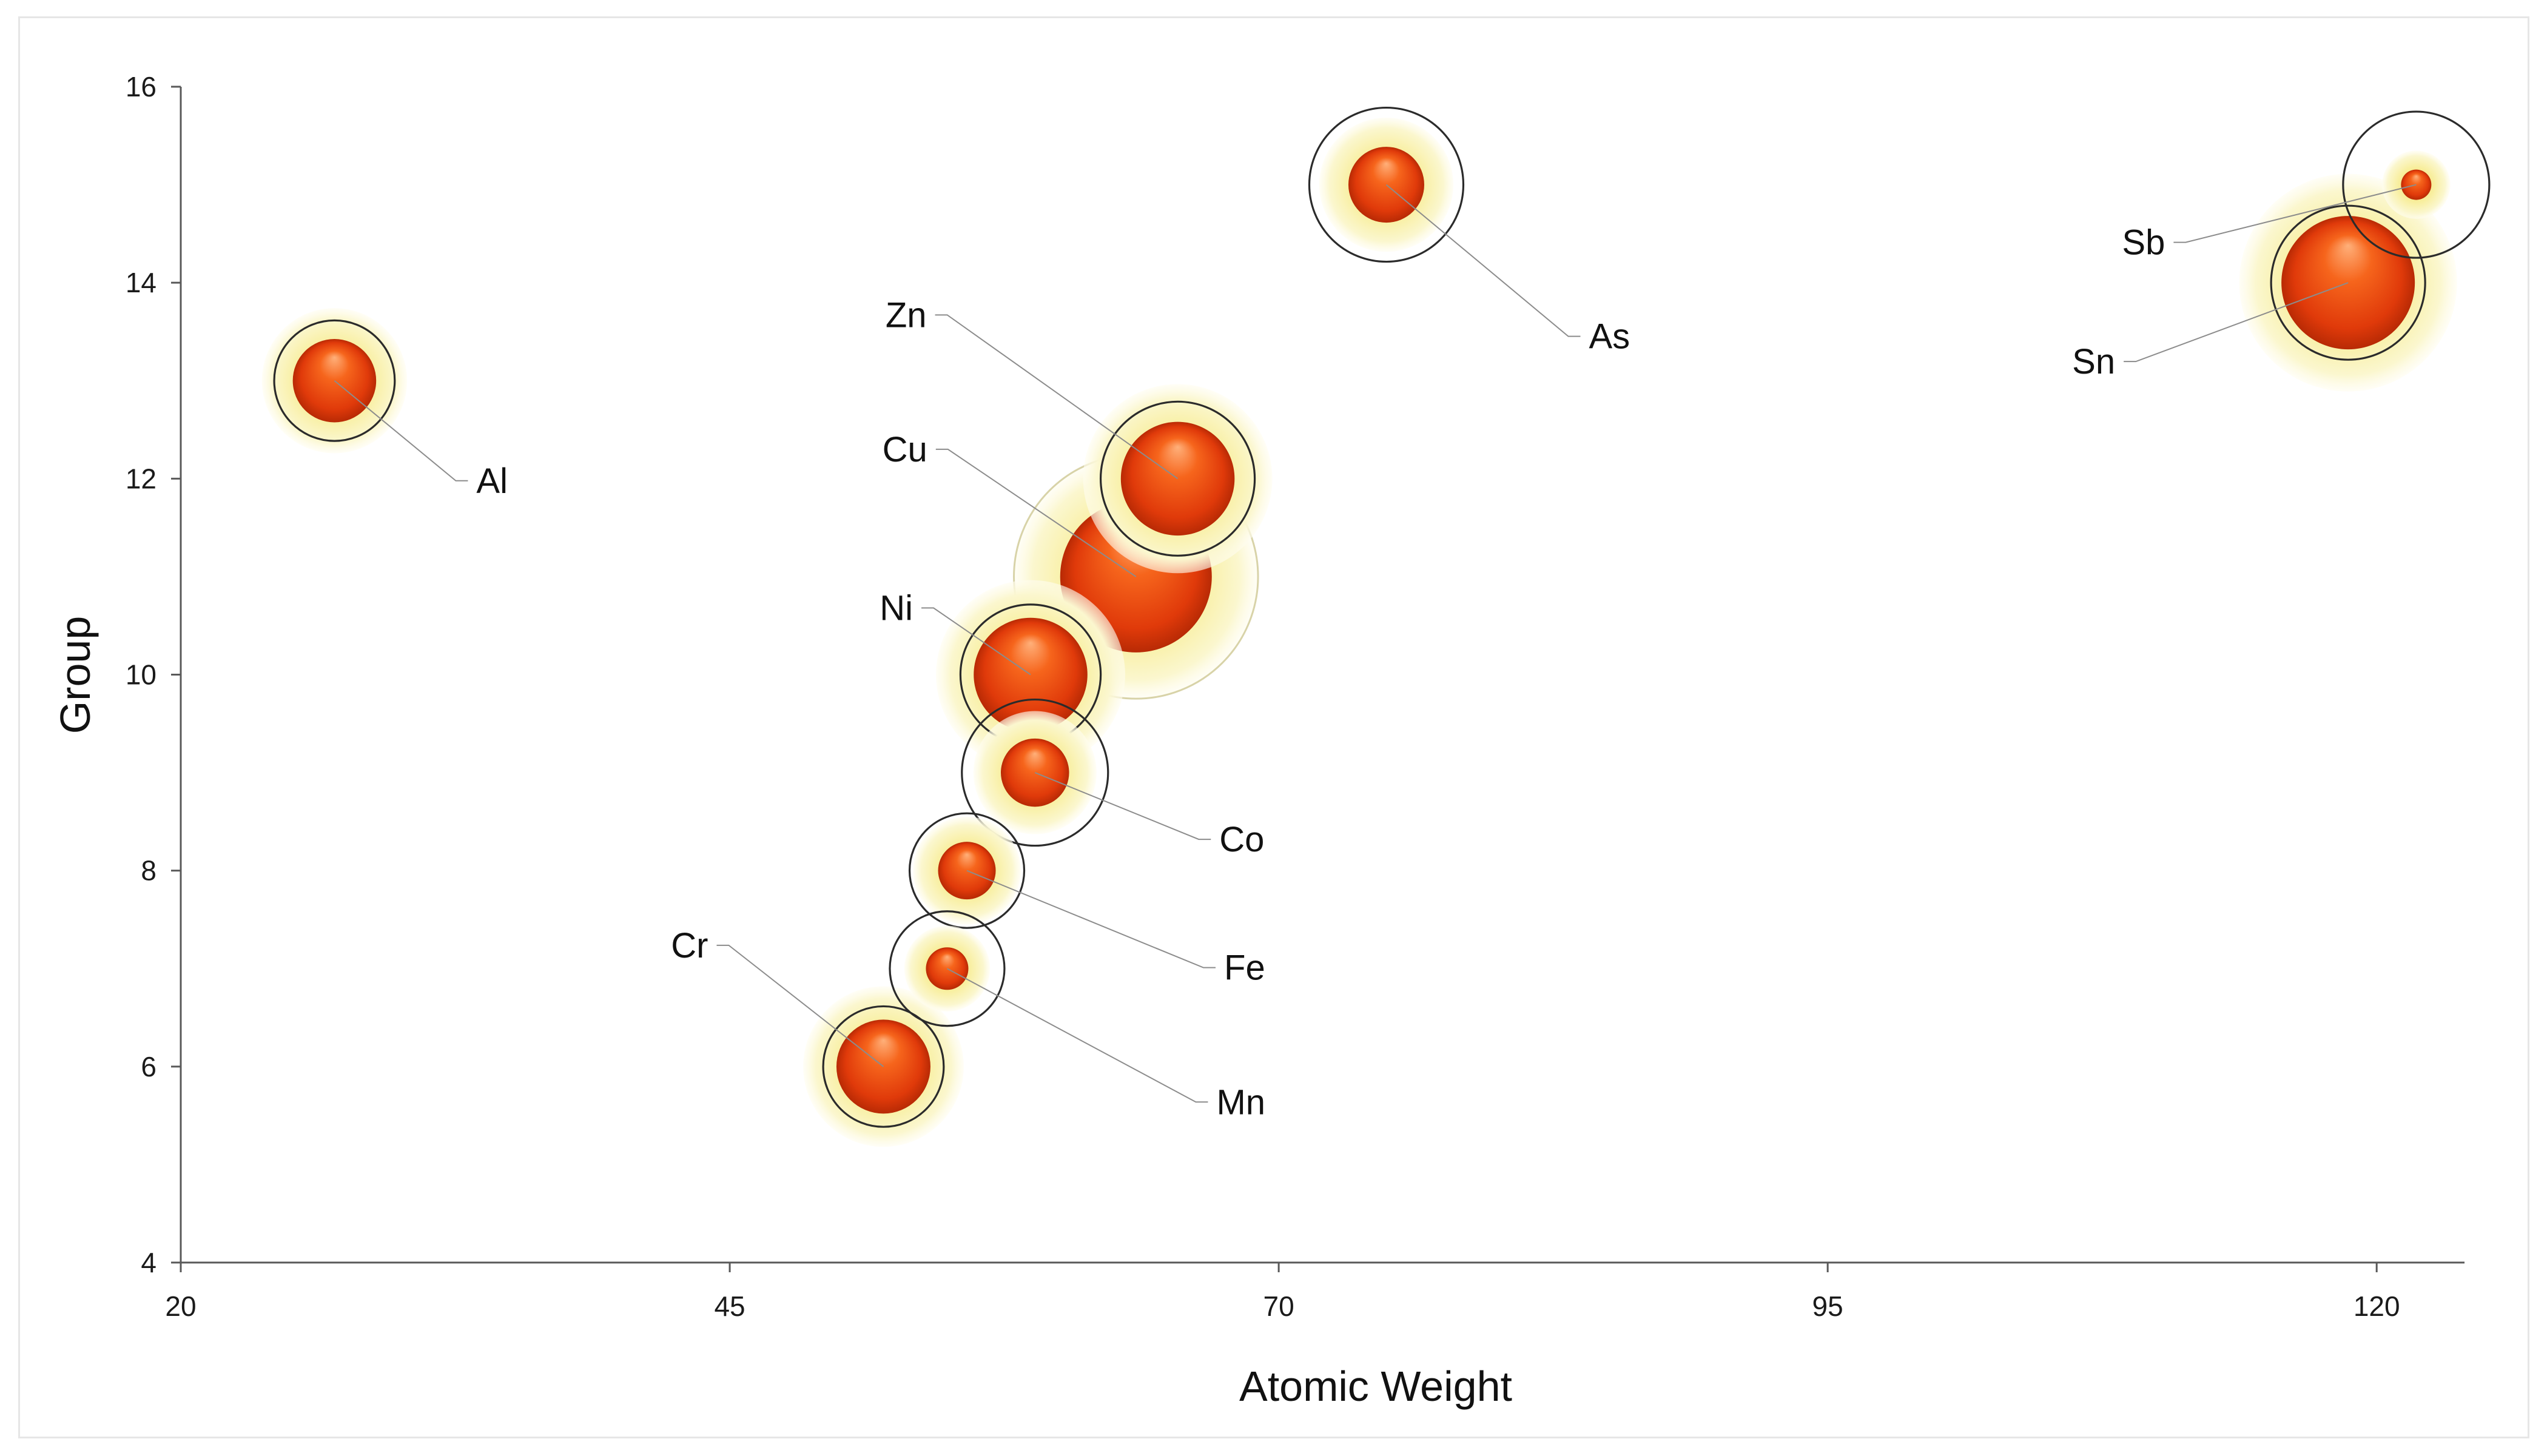 This screenshot has width=2547, height=1456. Describe the element at coordinates (2093, 361) in the screenshot. I see `point-label-sn: Sn` at that location.